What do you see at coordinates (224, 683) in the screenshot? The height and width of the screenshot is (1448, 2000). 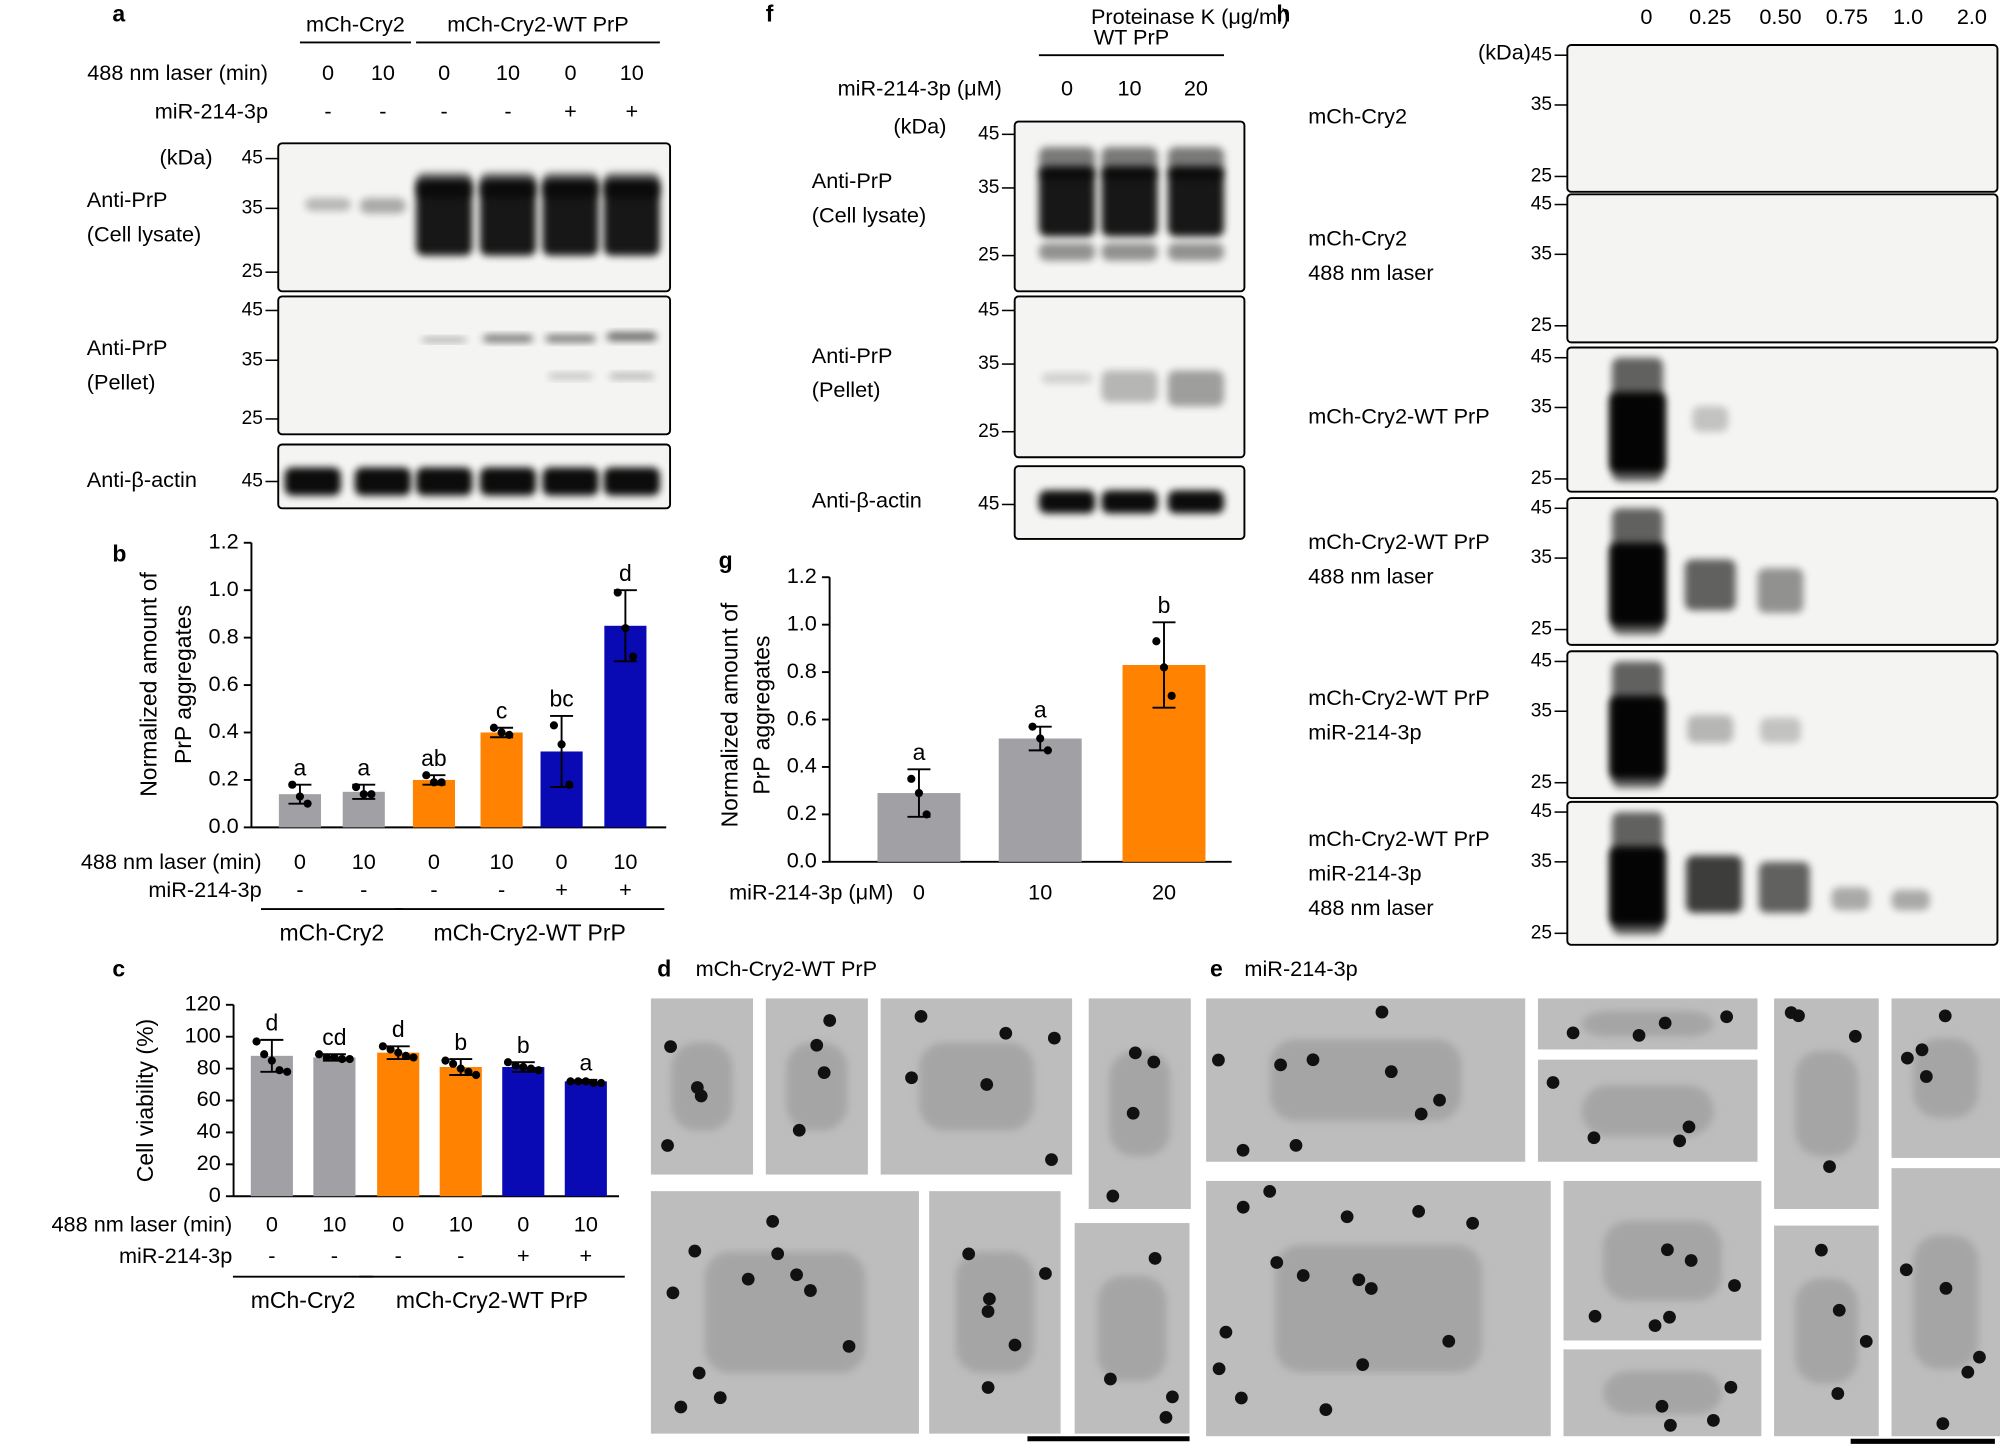 I see `y-tick-label: 0.6` at bounding box center [224, 683].